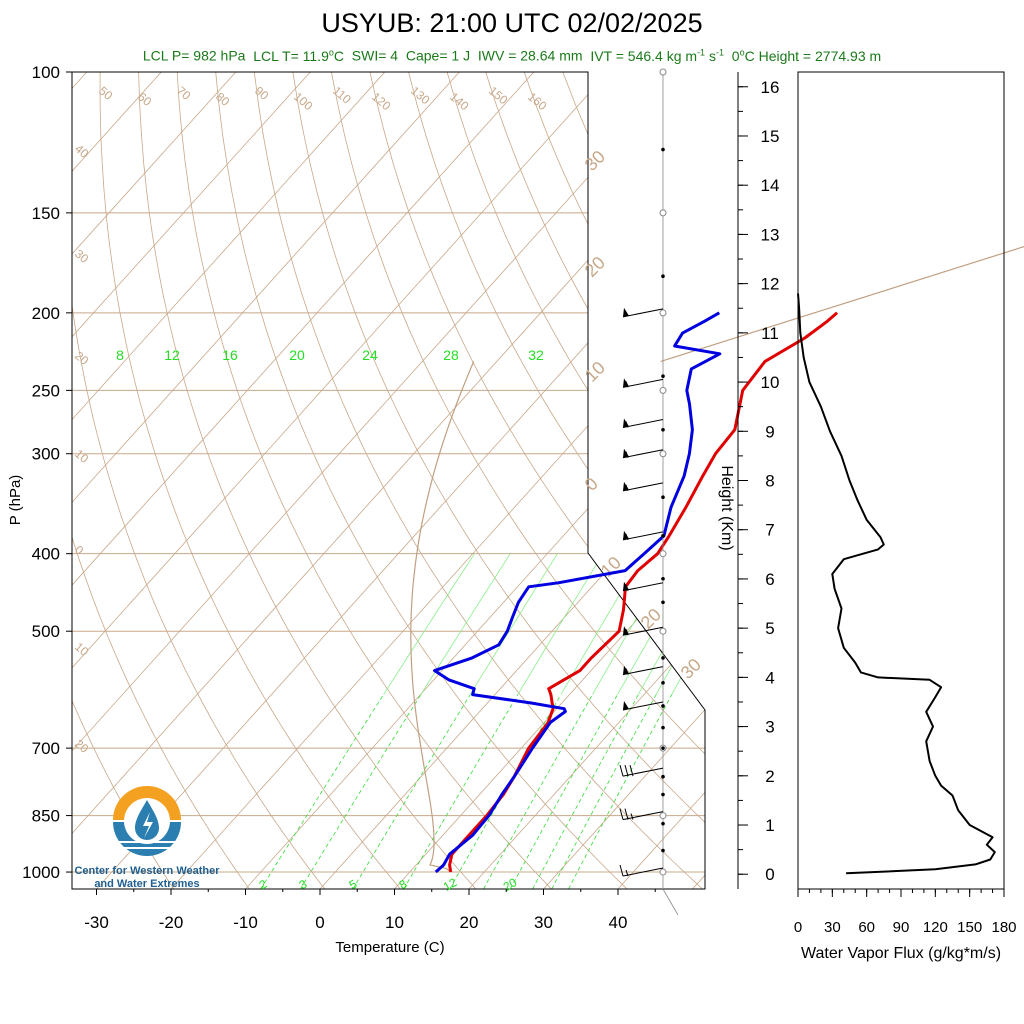 This screenshot has width=1024, height=1024. Describe the element at coordinates (183, 94) in the screenshot. I see `dry-adiabat-label: 70` at that location.